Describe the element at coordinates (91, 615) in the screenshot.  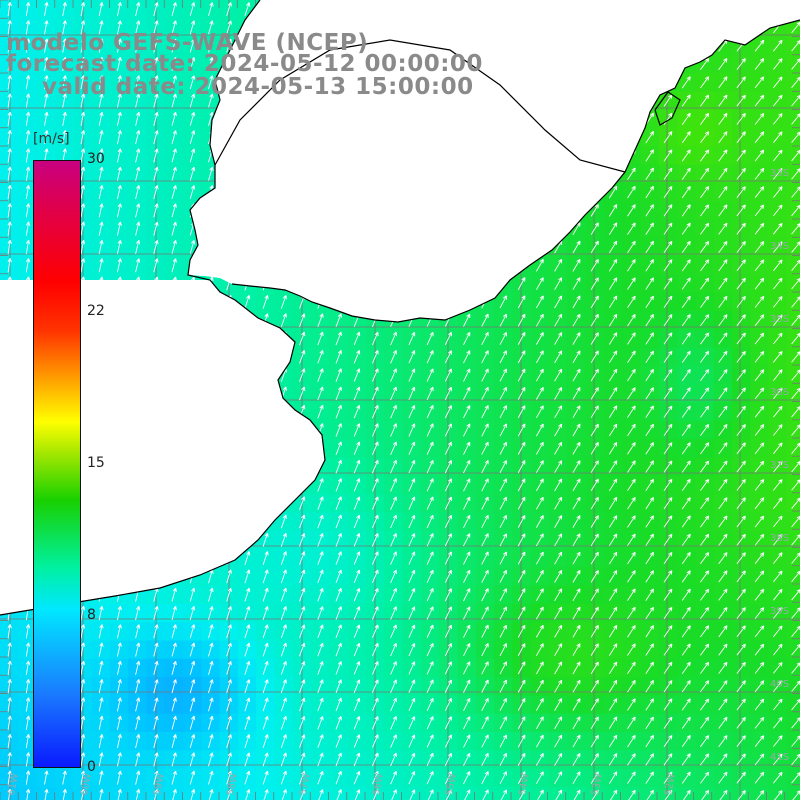
I see `colorbar-tick-8: 8` at that location.